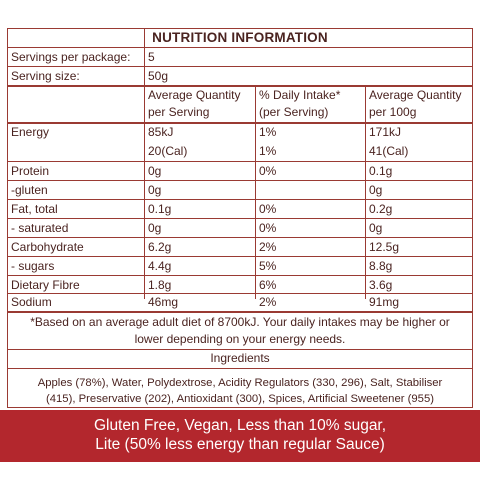 This screenshot has height=480, width=480. What do you see at coordinates (45, 76) in the screenshot?
I see `serving-size-label: Serving size:` at bounding box center [45, 76].